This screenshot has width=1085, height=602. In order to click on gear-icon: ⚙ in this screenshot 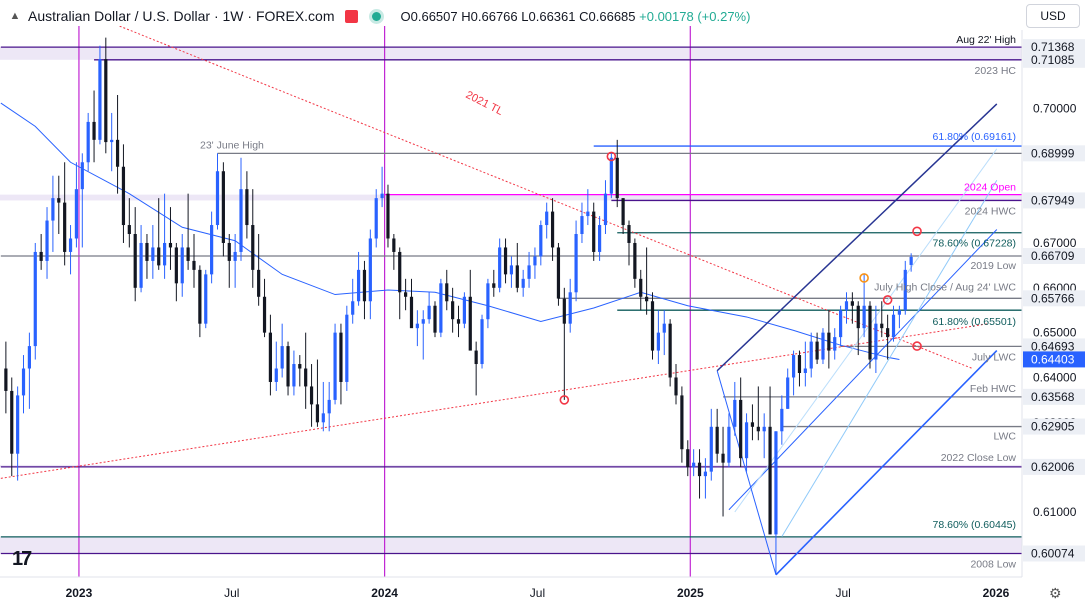, I will do `click(1055, 593)`.